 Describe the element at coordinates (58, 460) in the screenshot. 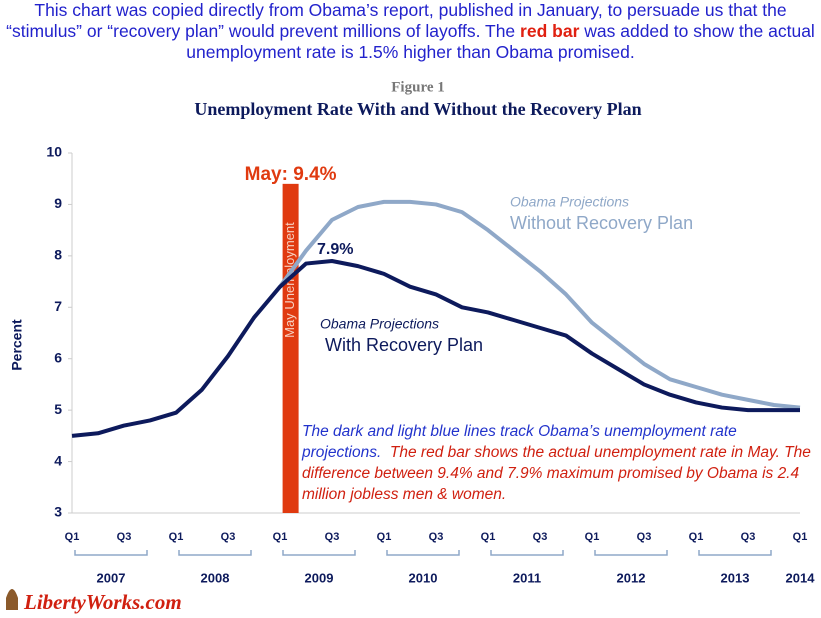

I see `y-tick-label: 4` at that location.